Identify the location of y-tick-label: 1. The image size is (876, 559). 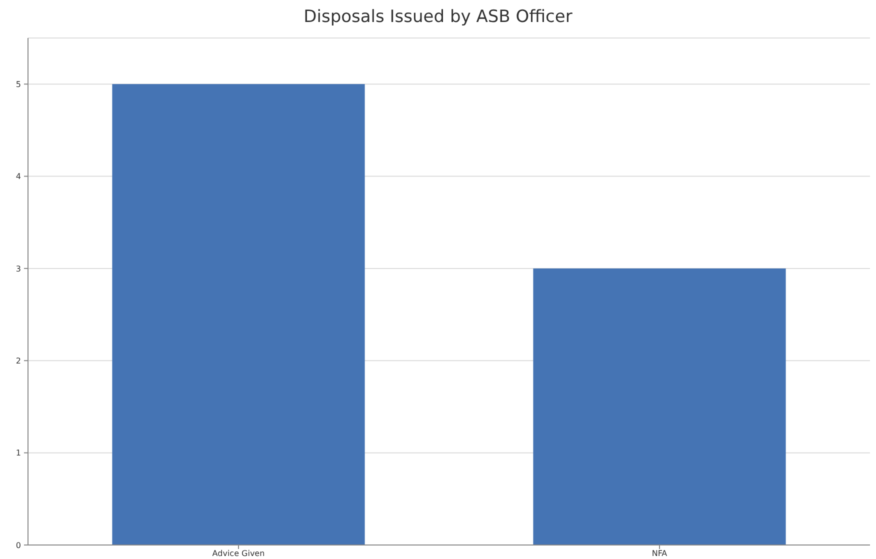
(18, 453).